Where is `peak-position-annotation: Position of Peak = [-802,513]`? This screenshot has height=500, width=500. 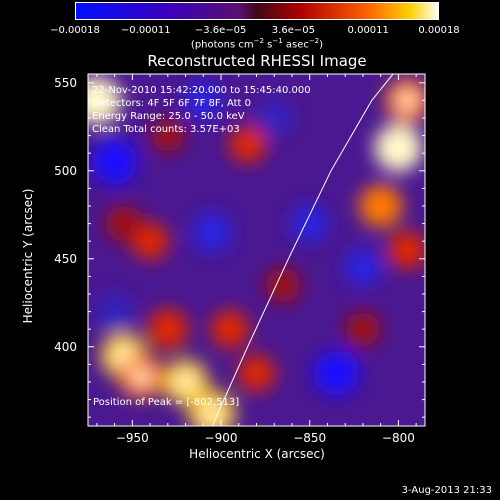
peak-position-annotation: Position of Peak = [-802,513] is located at coordinates (166, 402).